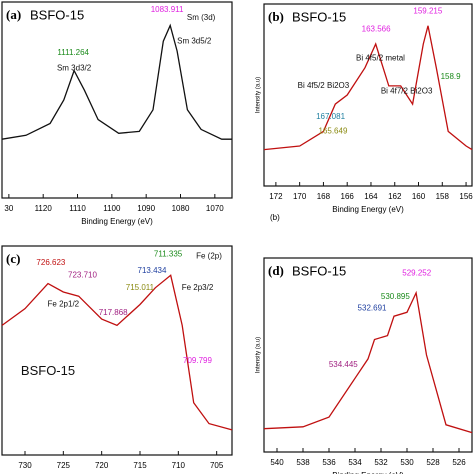 The height and width of the screenshot is (474, 474). I want to click on x-tick-label: 538, so click(303, 462).